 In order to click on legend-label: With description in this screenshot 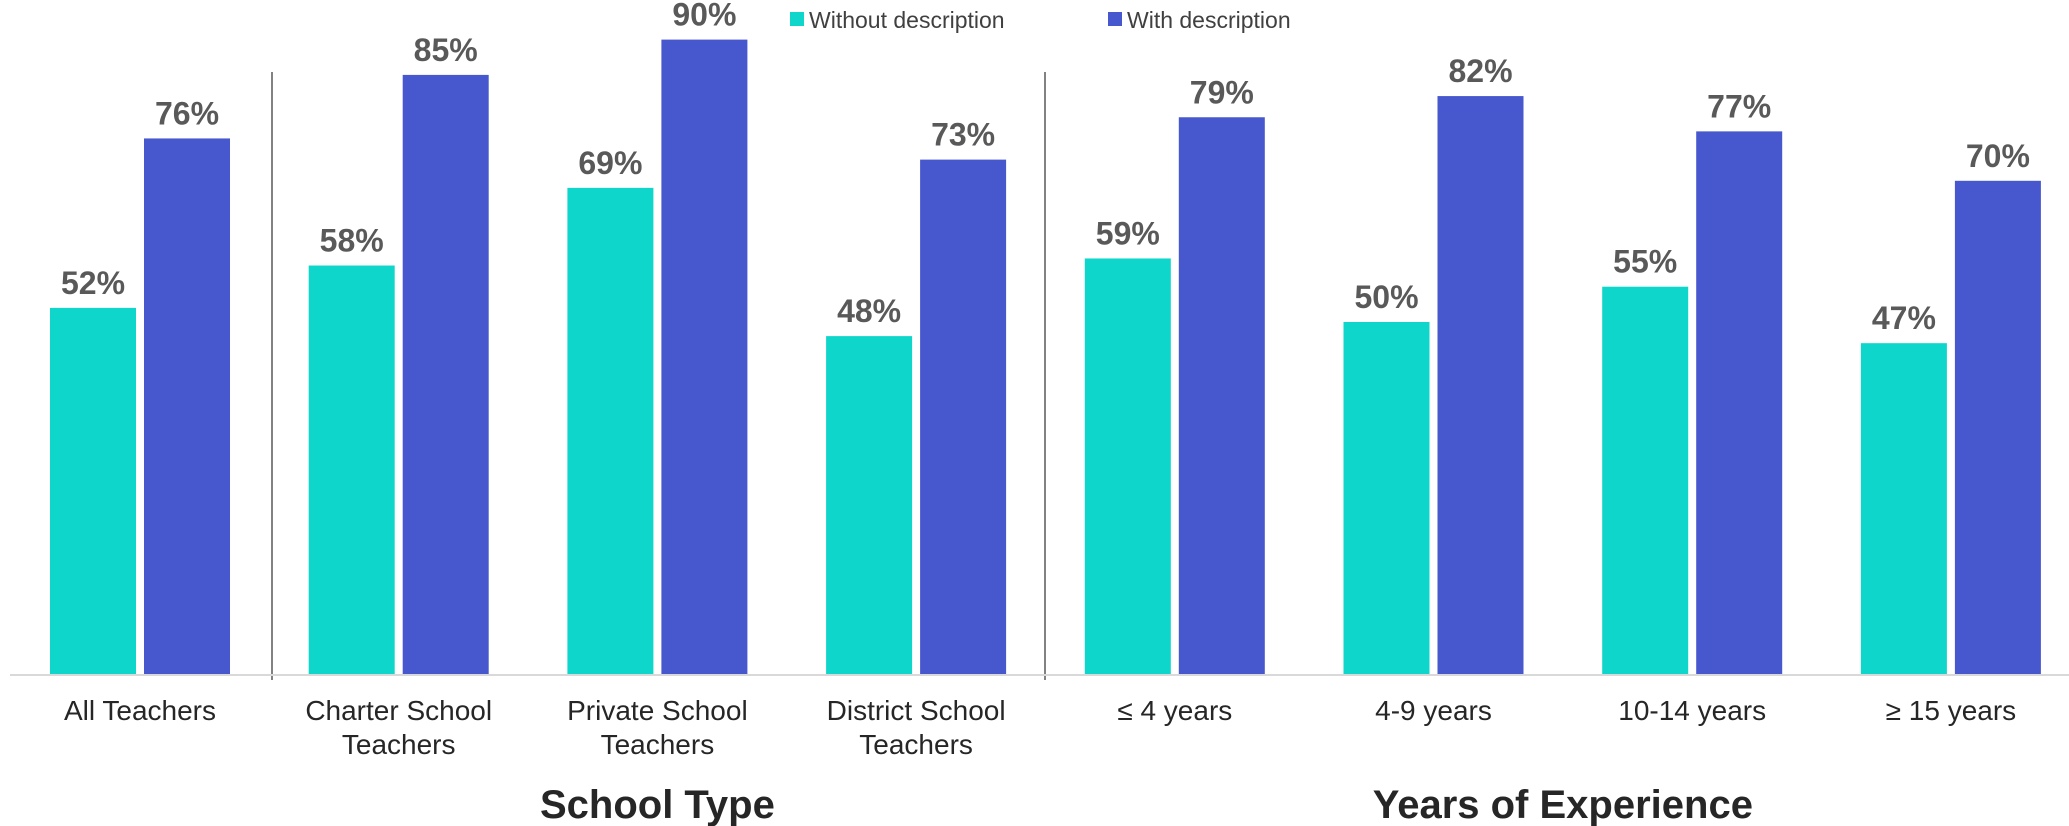, I will do `click(1209, 20)`.